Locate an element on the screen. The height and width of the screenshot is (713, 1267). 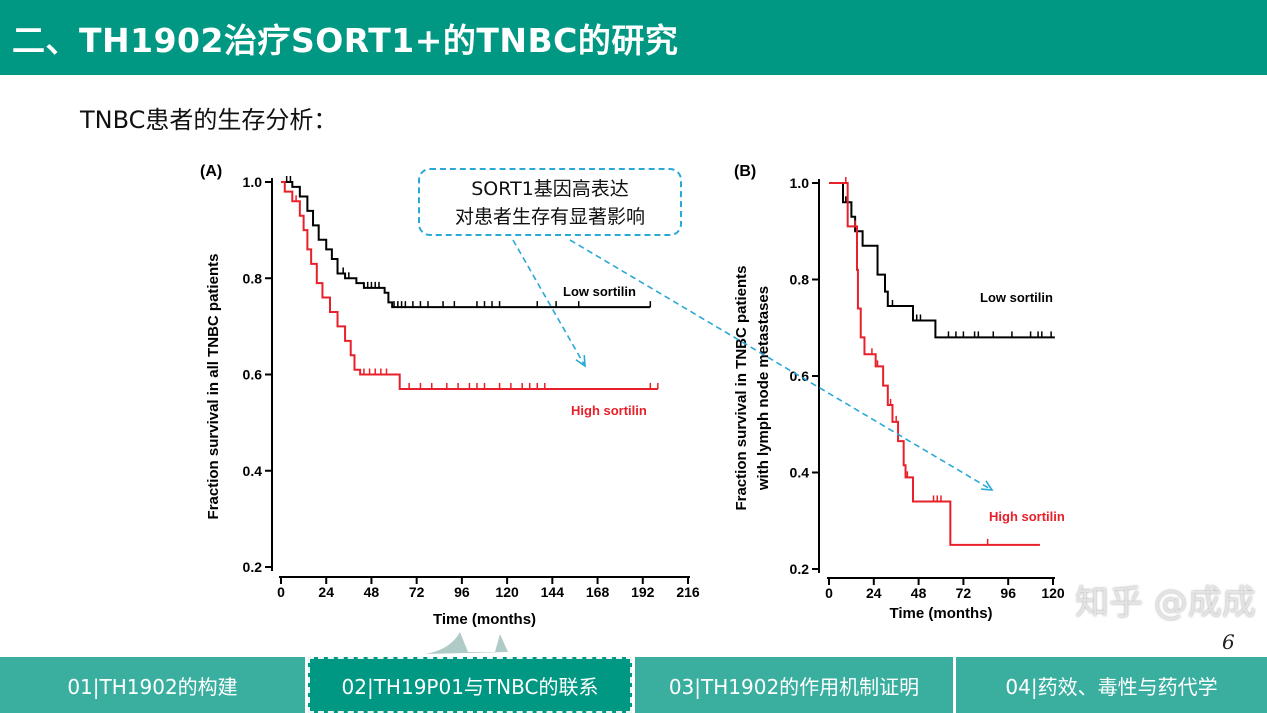
page-number: 6 is located at coordinates (1228, 642).